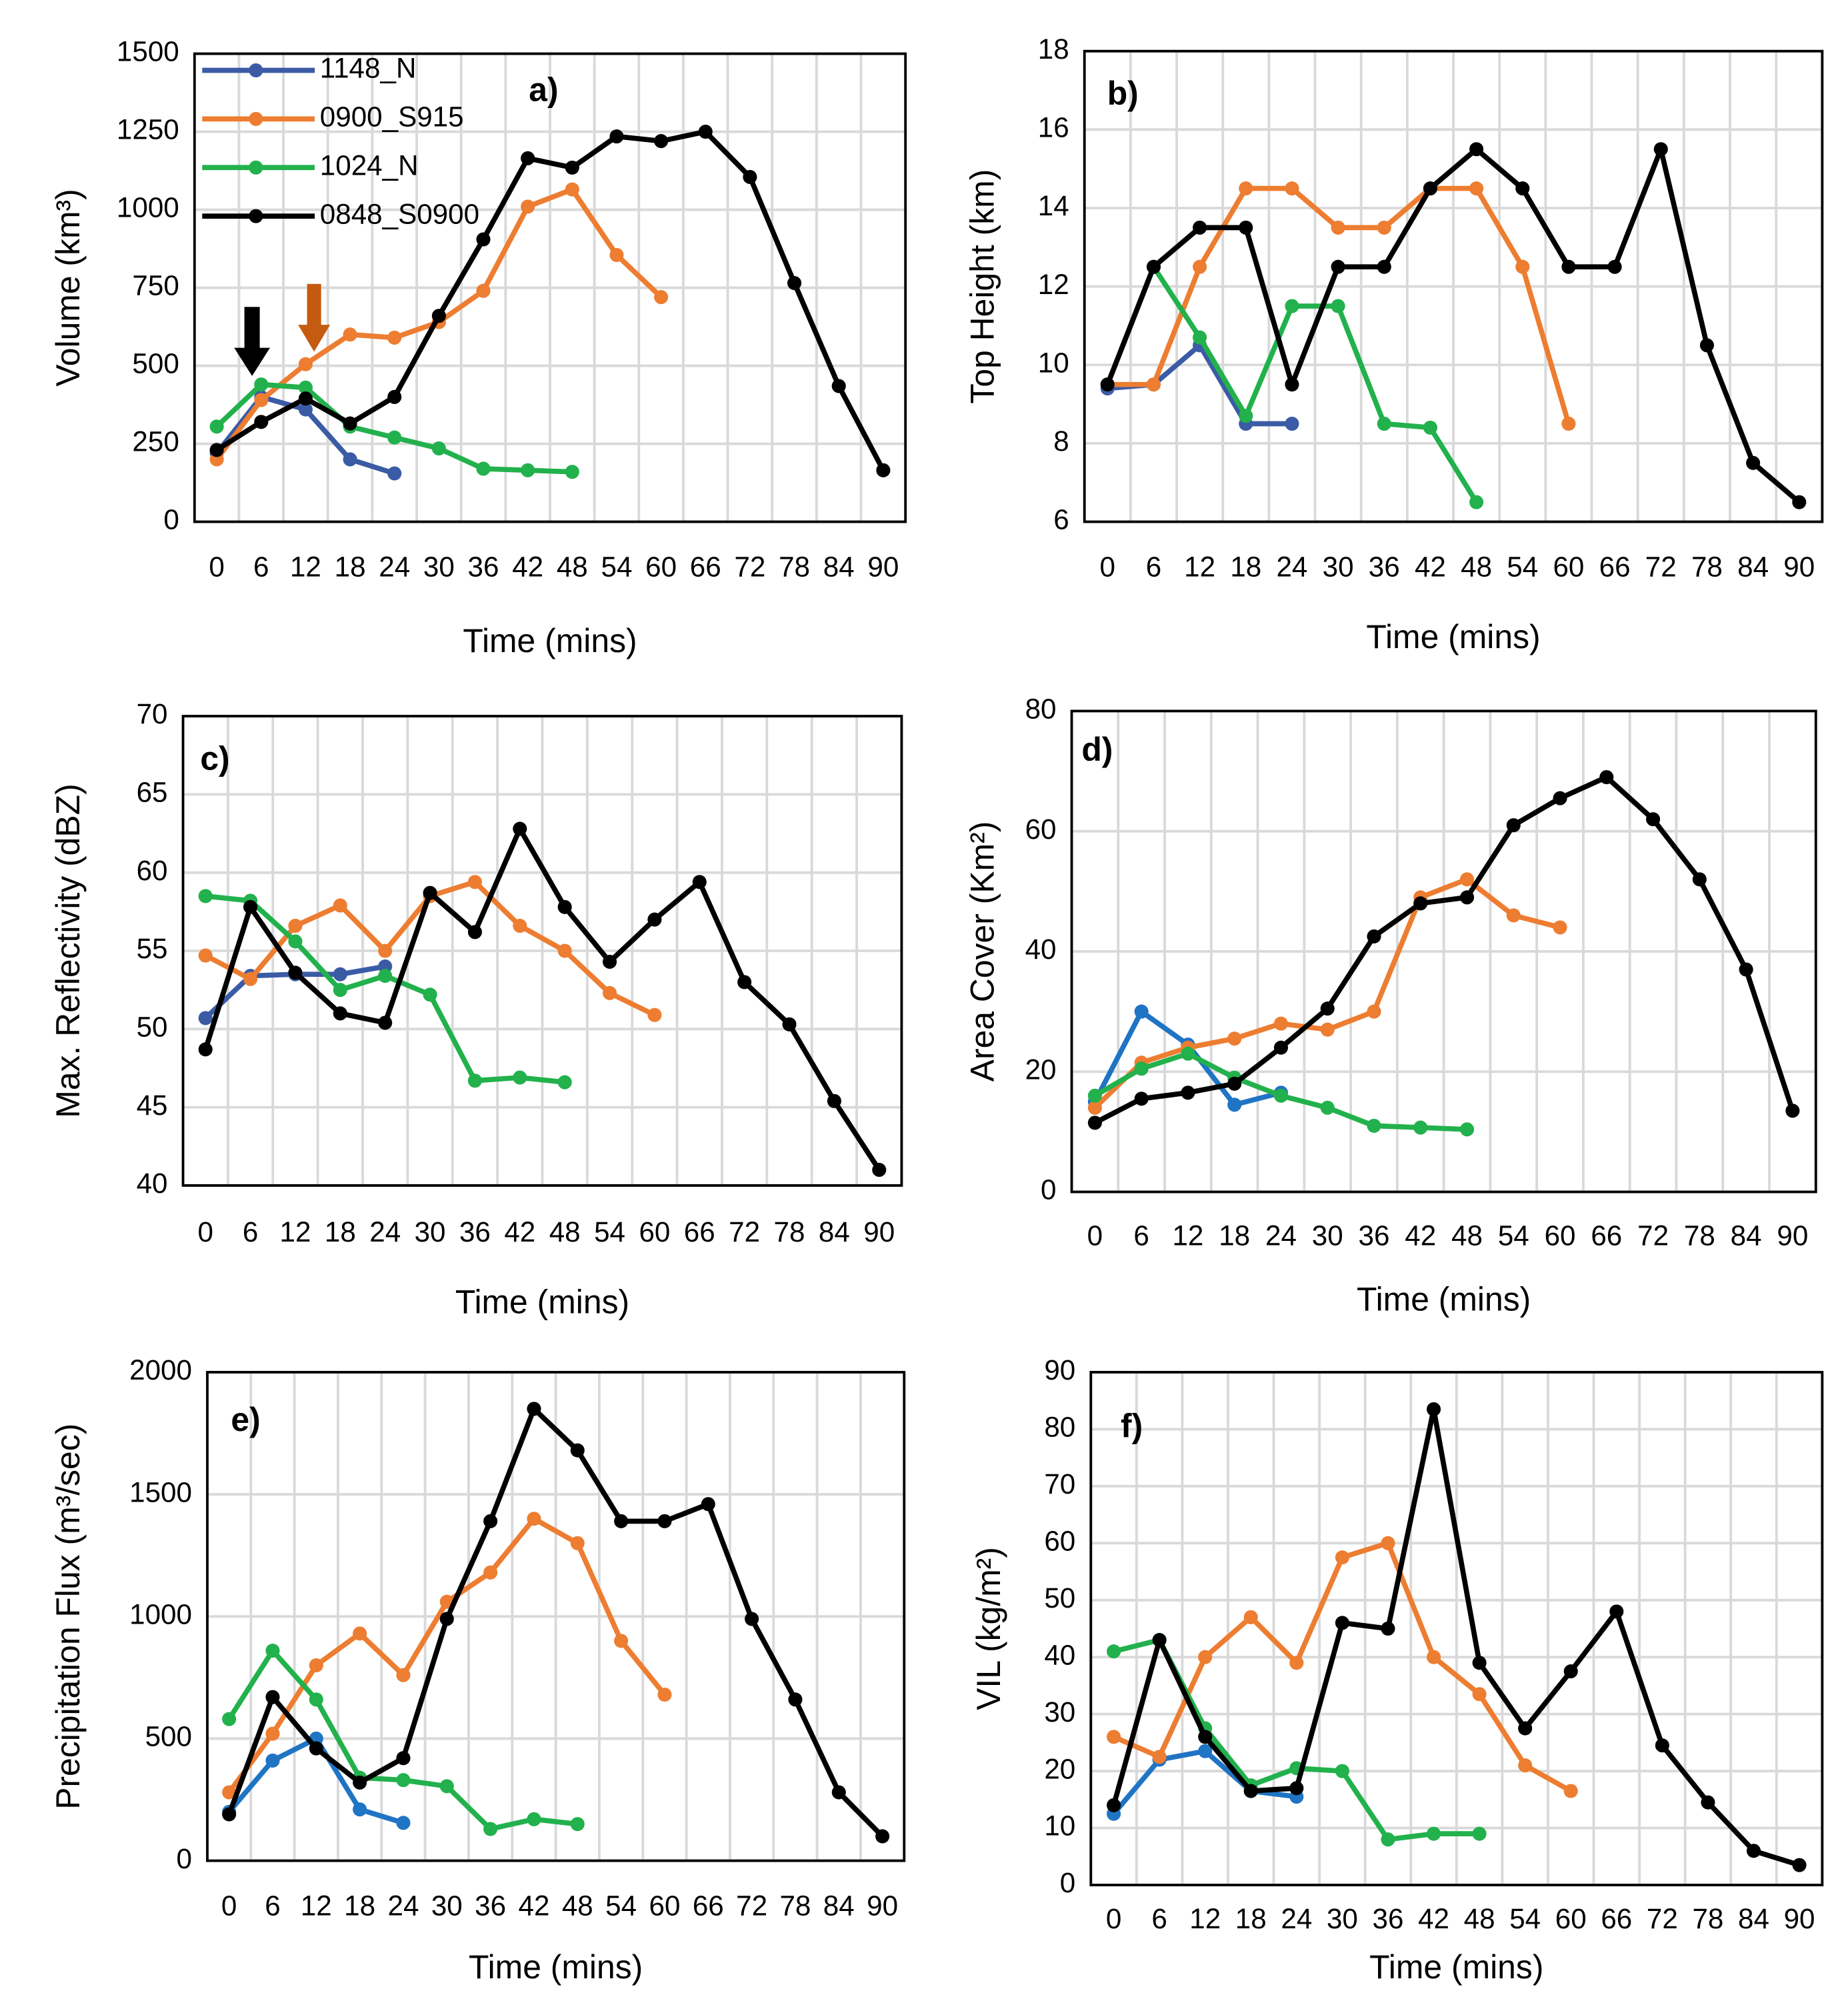 The image size is (1848, 1995). I want to click on series-line, so click(556, 1622).